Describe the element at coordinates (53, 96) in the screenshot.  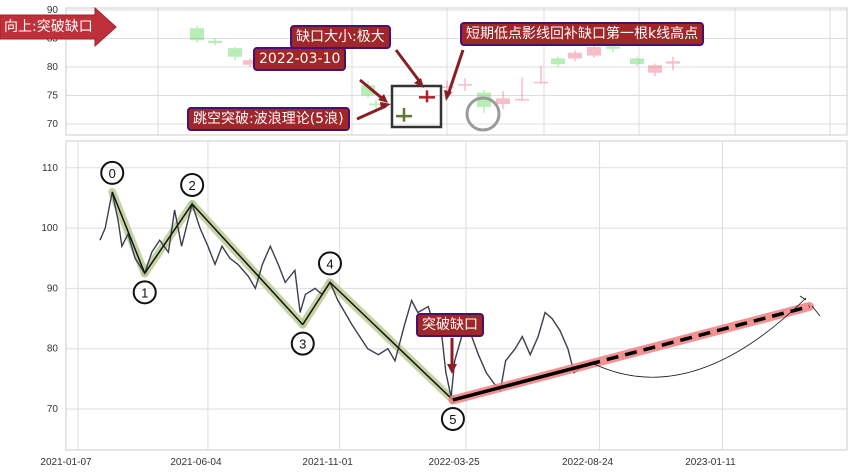
I see `y-tick-label: 75` at that location.